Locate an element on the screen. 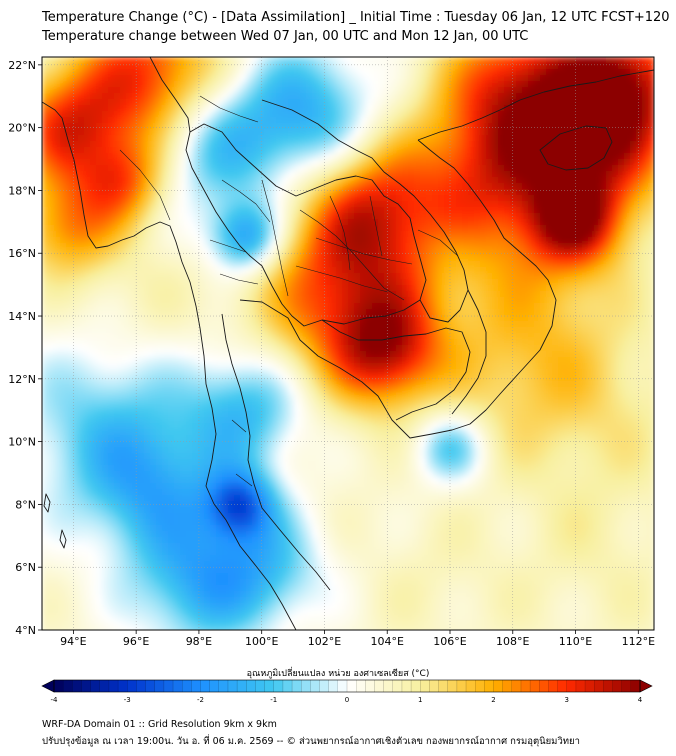 The width and height of the screenshot is (676, 756). lon-tick-label: 98°E is located at coordinates (199, 641).